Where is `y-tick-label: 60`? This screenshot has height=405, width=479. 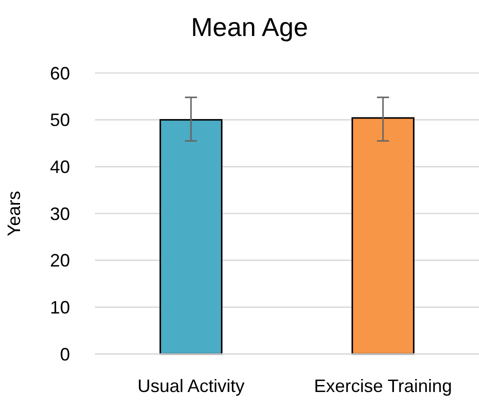 y-tick-label: 60 is located at coordinates (60, 73).